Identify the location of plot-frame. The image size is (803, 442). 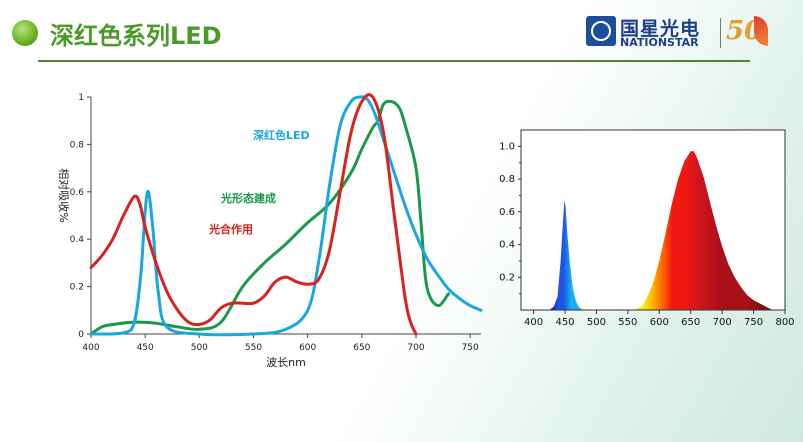
(653, 220).